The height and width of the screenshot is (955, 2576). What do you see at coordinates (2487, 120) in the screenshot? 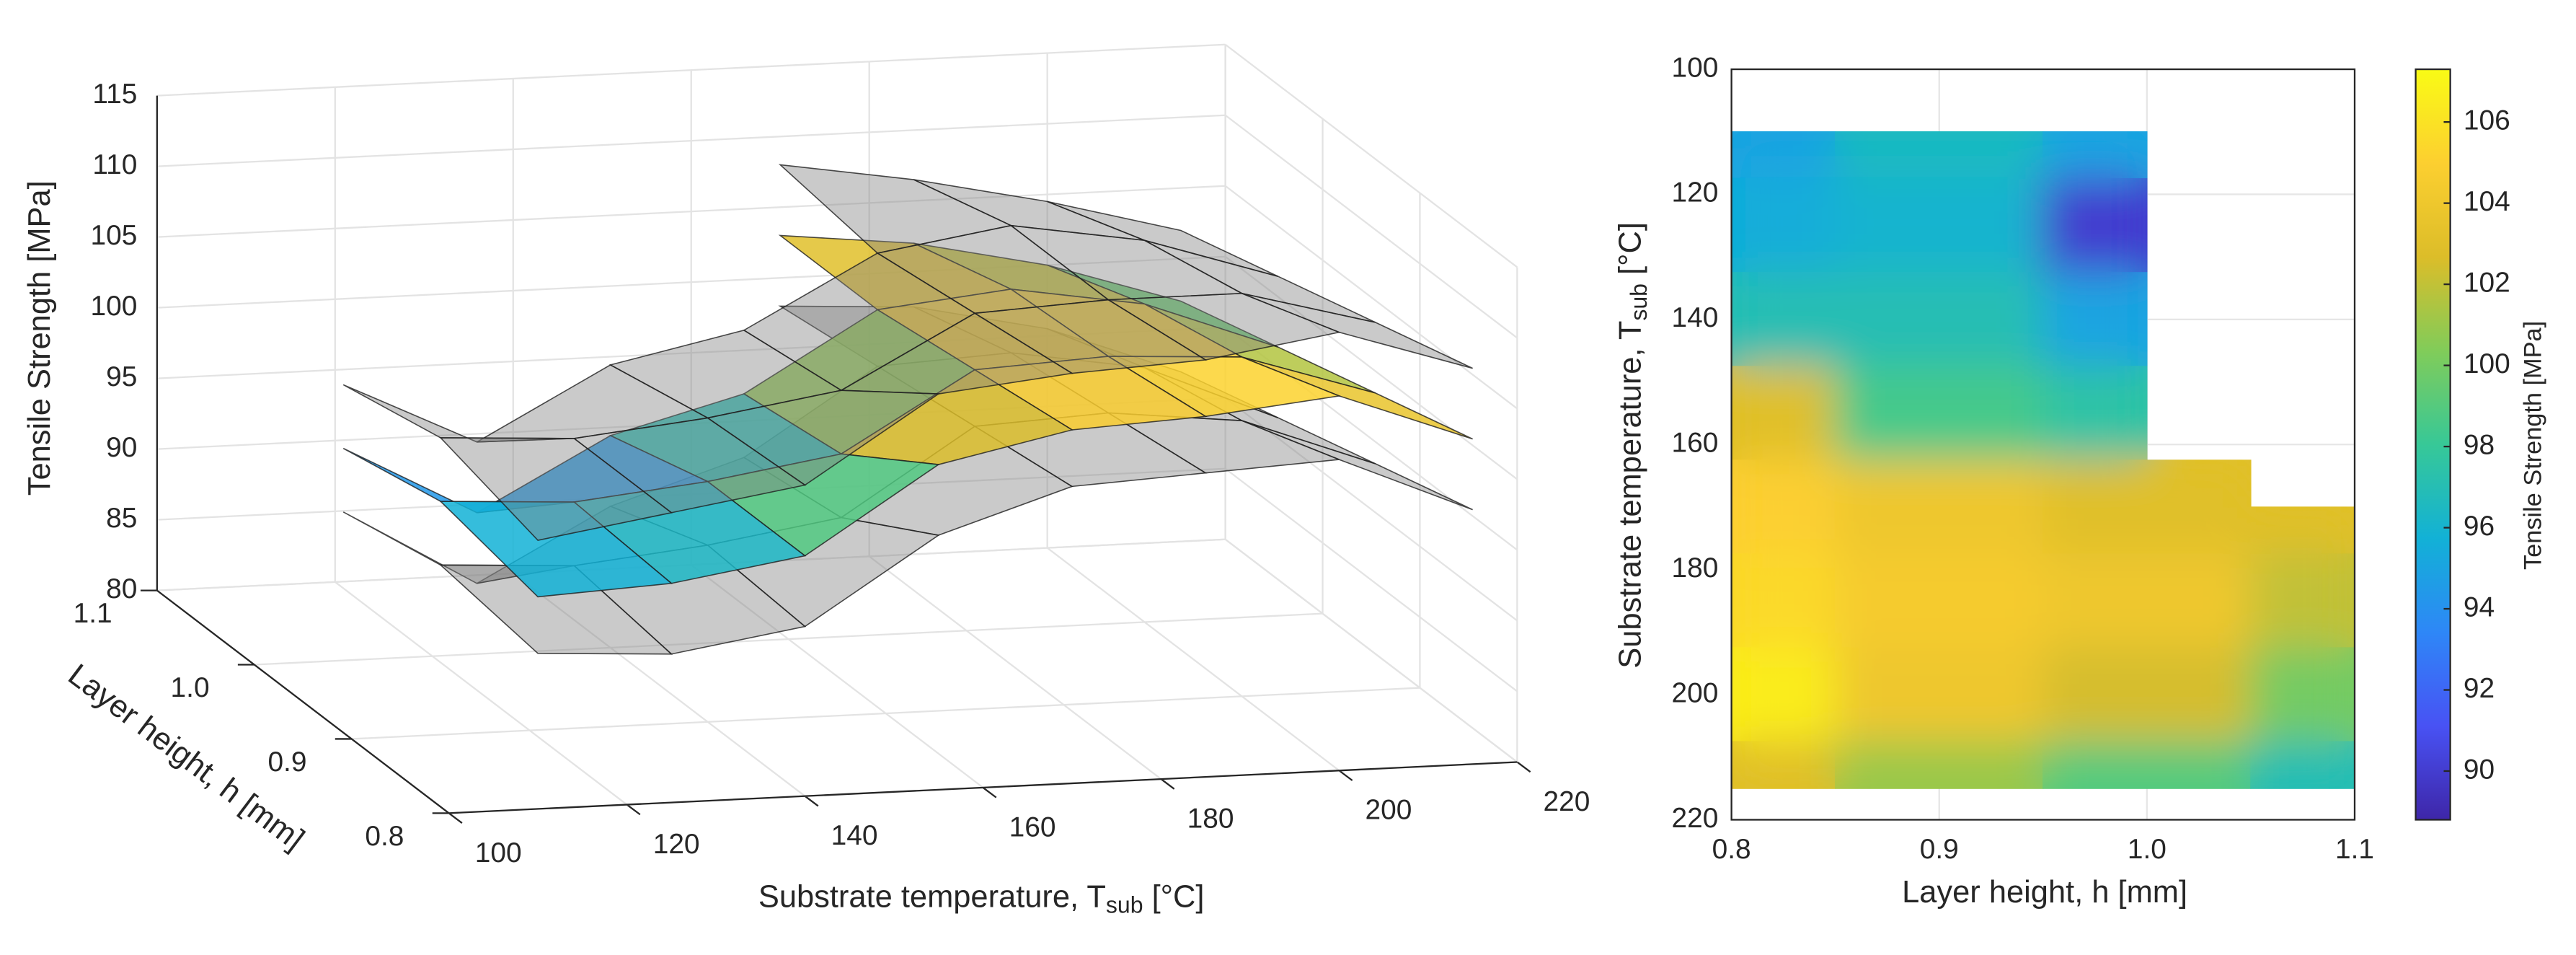
I see `colorbar-tick-label: 106` at bounding box center [2487, 120].